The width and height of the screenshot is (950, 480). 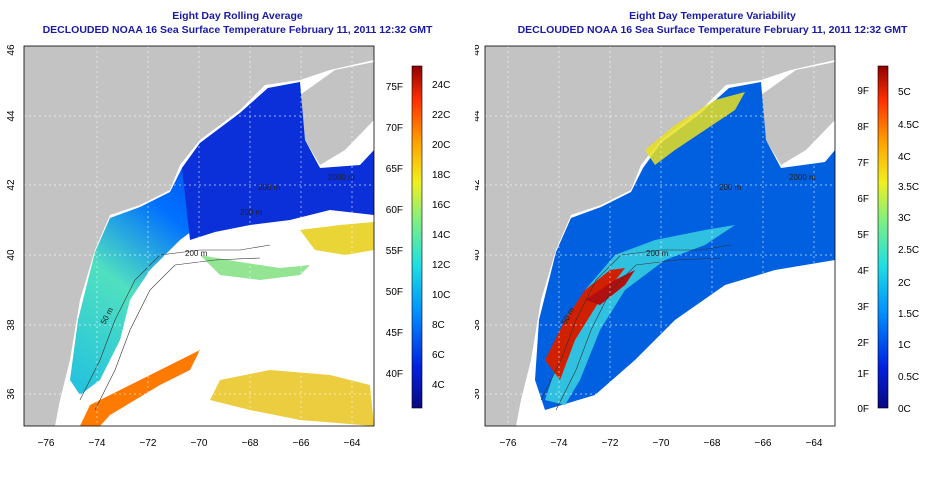 What do you see at coordinates (394, 210) in the screenshot?
I see `colorbar-f-label: 60F` at bounding box center [394, 210].